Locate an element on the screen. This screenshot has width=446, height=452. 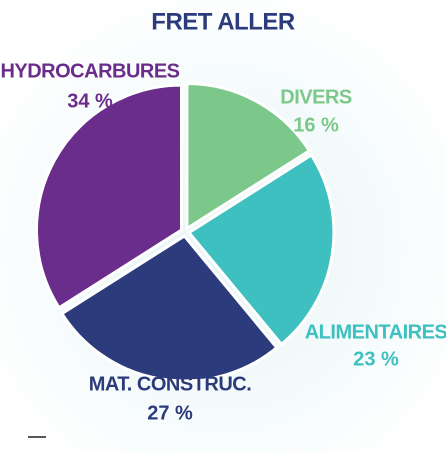
slice-label: DIVERS is located at coordinates (316, 97).